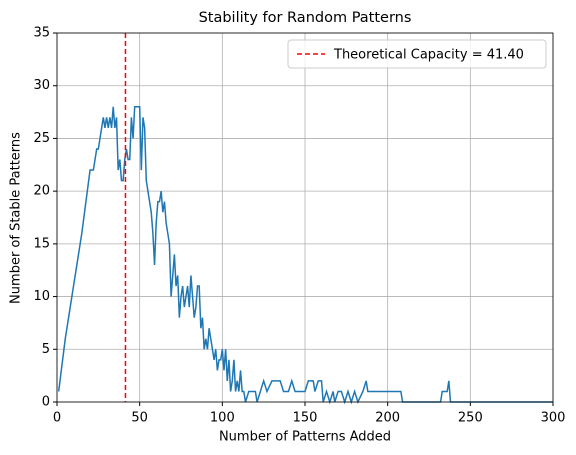 The width and height of the screenshot is (576, 455). Describe the element at coordinates (41, 33) in the screenshot. I see `y-tick-label: 35` at that location.